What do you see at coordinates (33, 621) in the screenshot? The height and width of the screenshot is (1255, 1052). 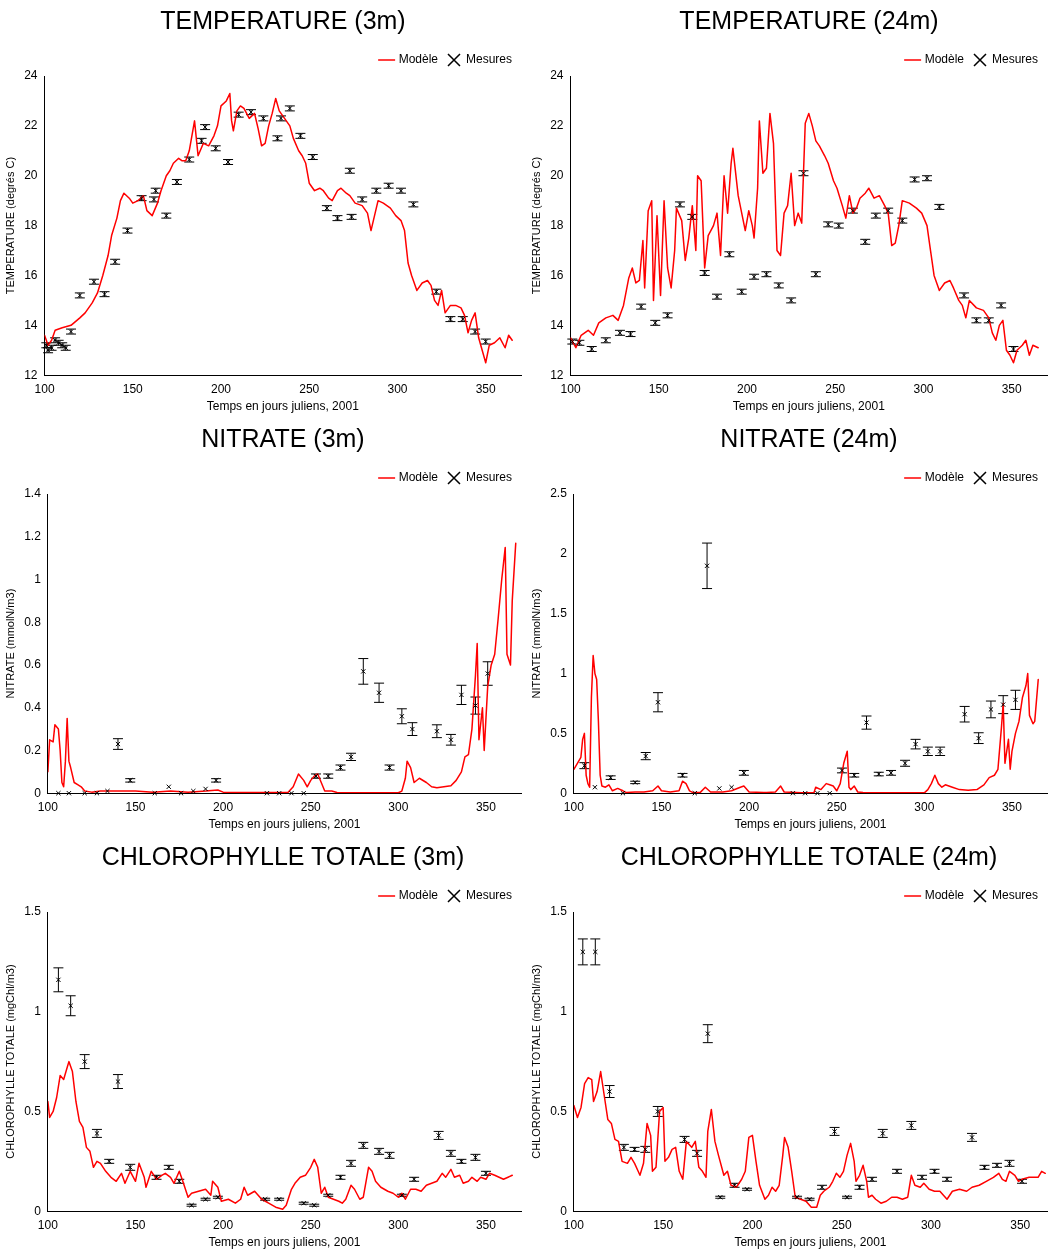 I see `y-tick-label: 0.8` at bounding box center [33, 621].